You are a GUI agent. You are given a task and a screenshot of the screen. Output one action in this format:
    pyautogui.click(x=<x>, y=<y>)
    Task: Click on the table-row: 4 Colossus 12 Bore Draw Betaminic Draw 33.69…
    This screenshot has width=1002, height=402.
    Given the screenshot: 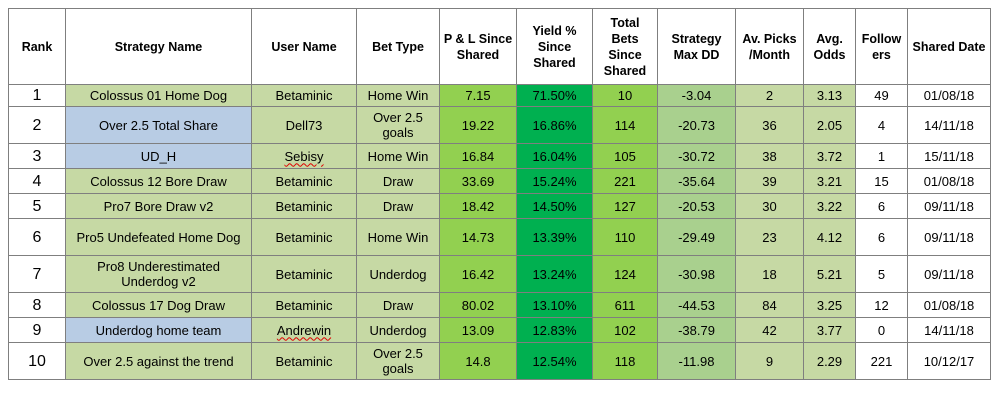 What is the action you would take?
    pyautogui.click(x=499, y=181)
    